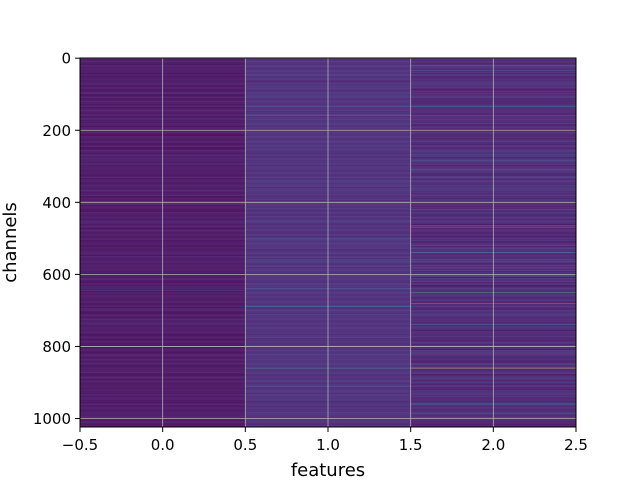 The image size is (640, 484). I want to click on y-tick-label: 200, so click(56, 131).